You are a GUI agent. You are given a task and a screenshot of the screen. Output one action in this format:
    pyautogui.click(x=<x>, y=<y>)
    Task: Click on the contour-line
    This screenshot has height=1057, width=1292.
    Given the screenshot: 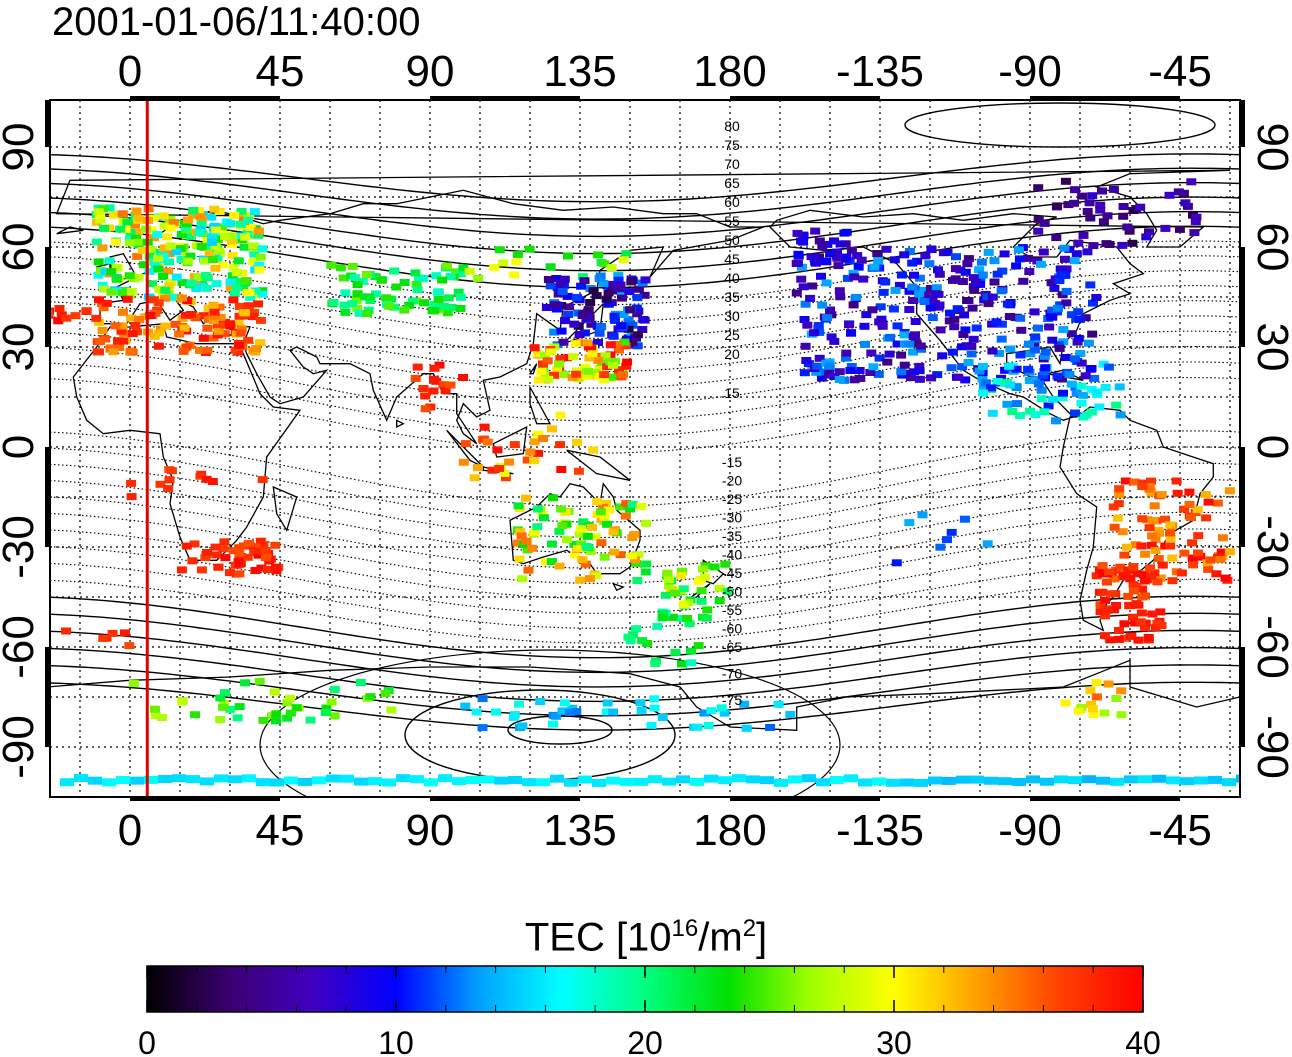 What is the action you would take?
    pyautogui.click(x=645, y=658)
    